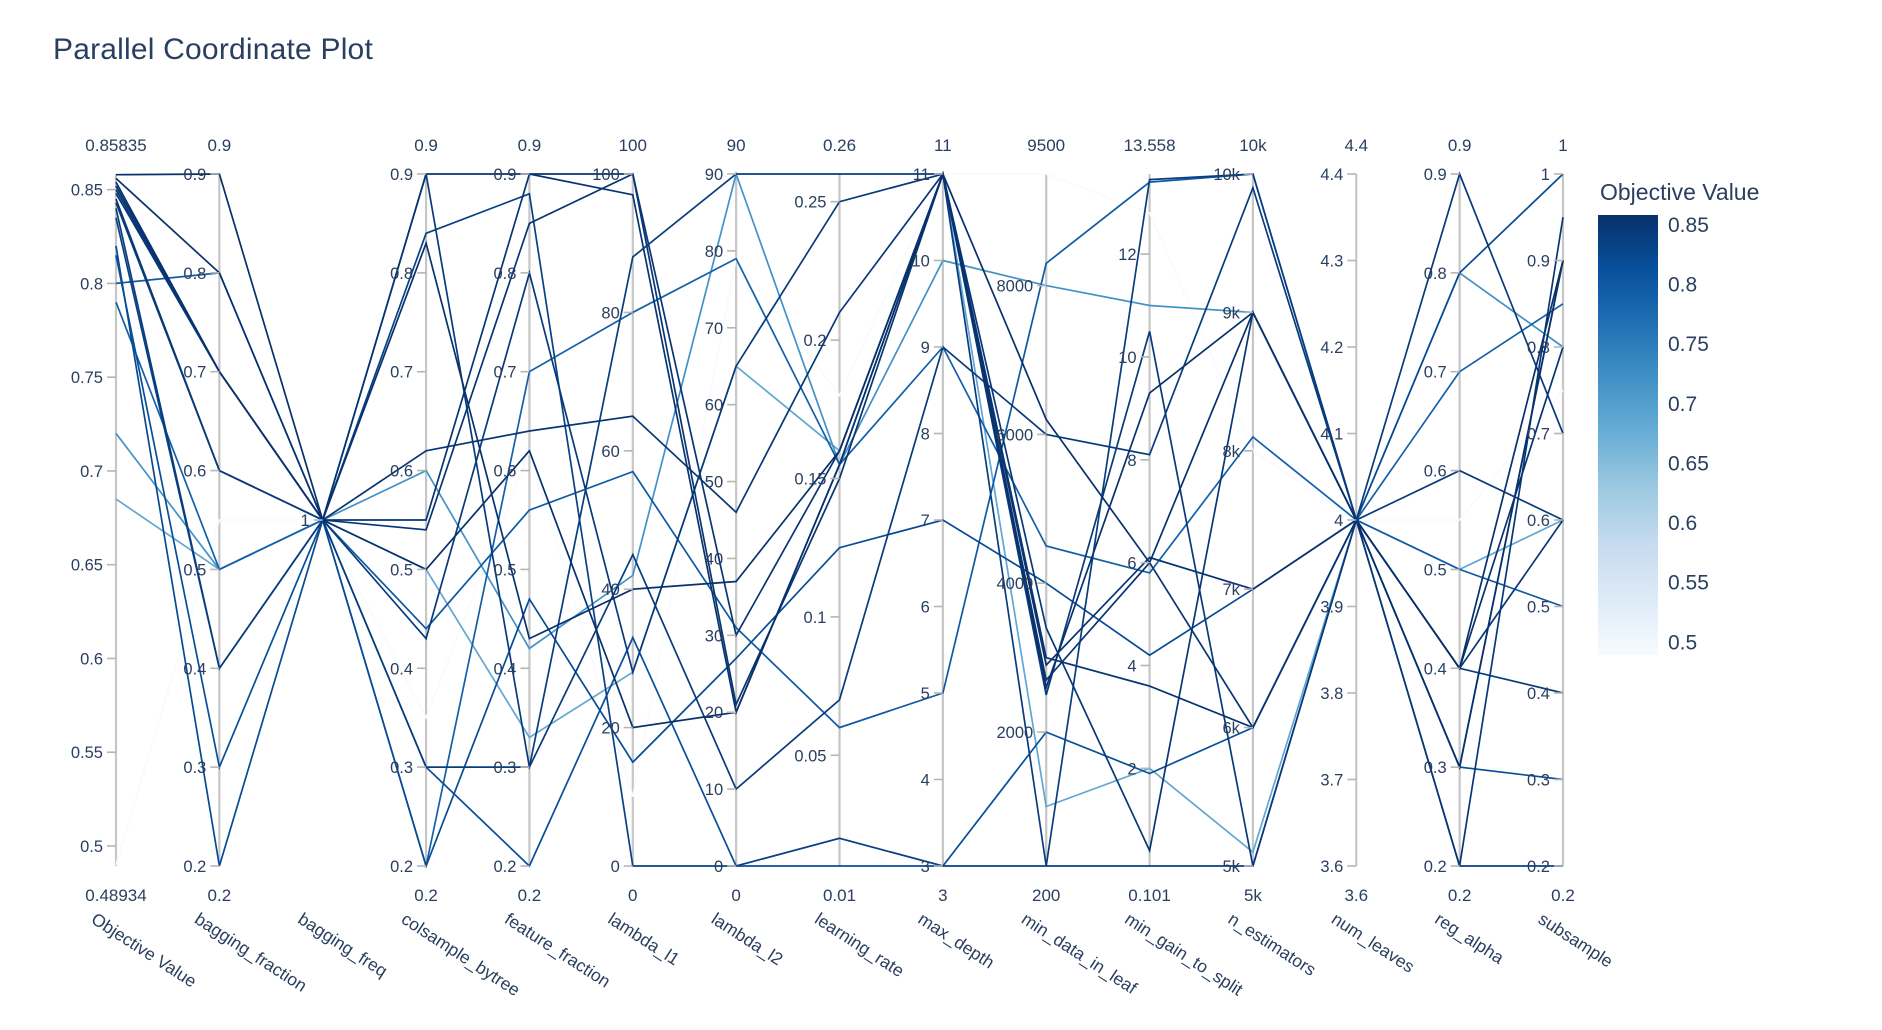 Image resolution: width=1882 pixels, height=1030 pixels. What do you see at coordinates (1231, 729) in the screenshot?
I see `tick-label: 6k` at bounding box center [1231, 729].